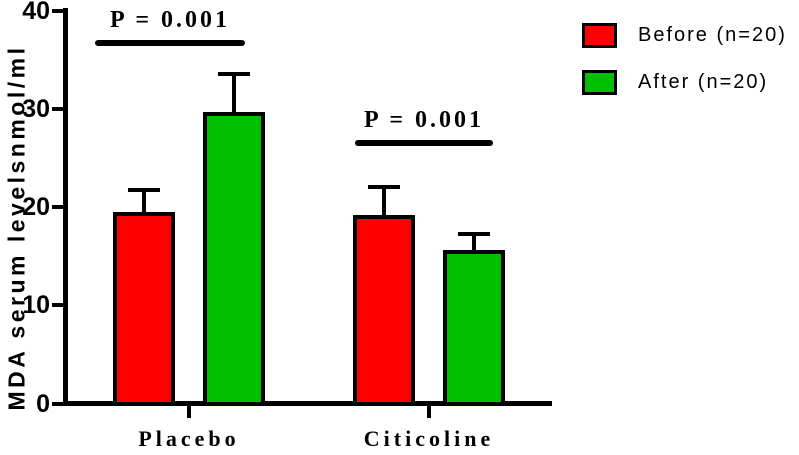 This screenshot has height=455, width=799. What do you see at coordinates (36, 12) in the screenshot?
I see `y-tick-label: 40` at bounding box center [36, 12].